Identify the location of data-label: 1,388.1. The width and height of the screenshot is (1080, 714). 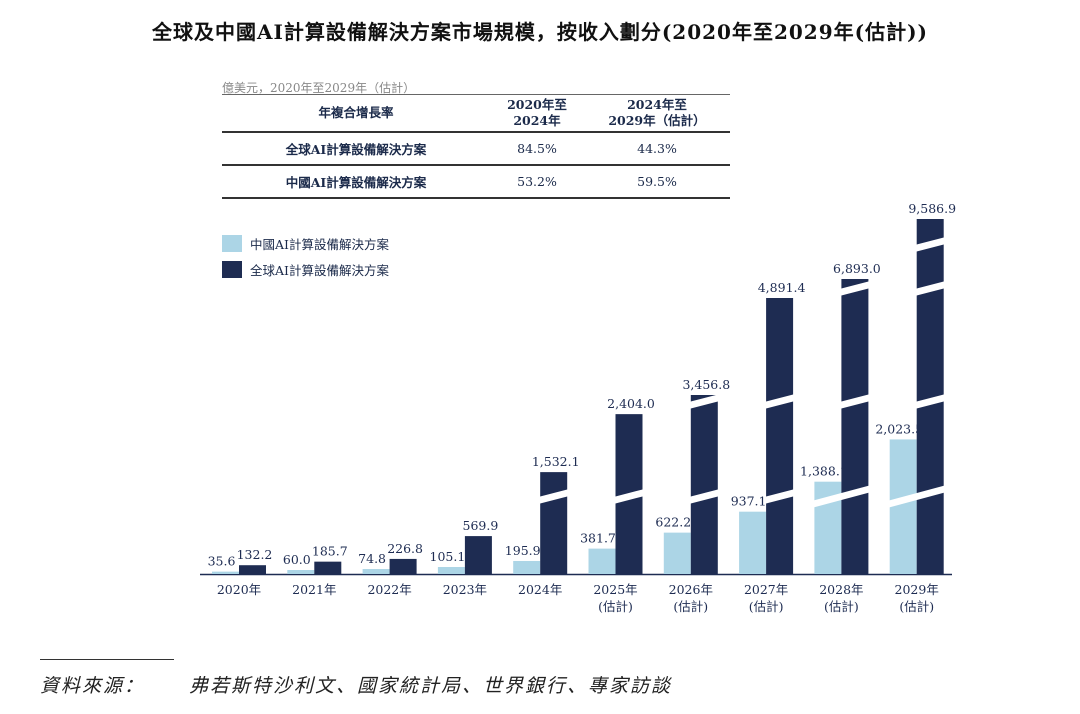
(824, 471).